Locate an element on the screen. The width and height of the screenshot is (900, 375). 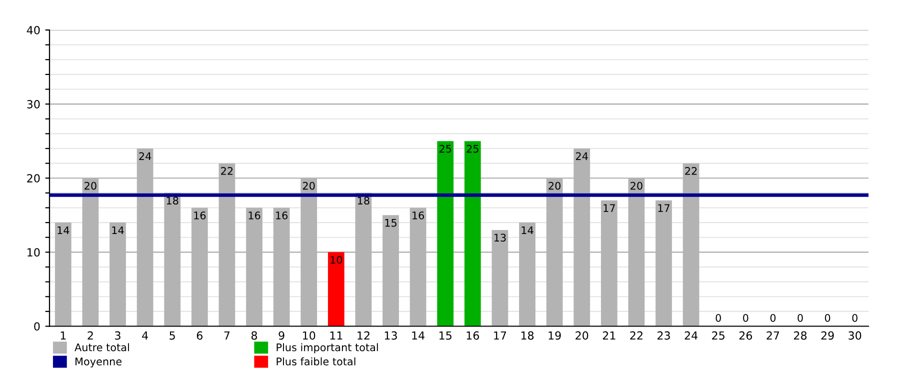
data-label: 10 is located at coordinates (336, 260).